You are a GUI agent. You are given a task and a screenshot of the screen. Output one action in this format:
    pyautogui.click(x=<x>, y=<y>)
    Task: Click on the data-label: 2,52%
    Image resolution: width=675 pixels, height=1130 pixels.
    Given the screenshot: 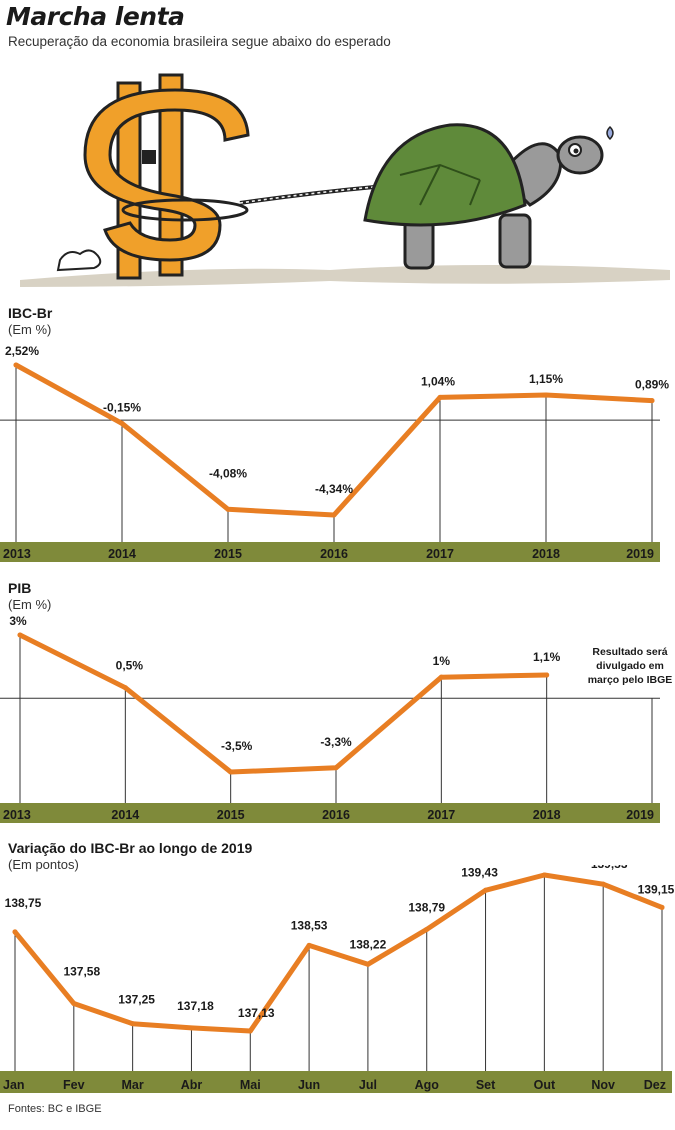 What is the action you would take?
    pyautogui.click(x=22, y=351)
    